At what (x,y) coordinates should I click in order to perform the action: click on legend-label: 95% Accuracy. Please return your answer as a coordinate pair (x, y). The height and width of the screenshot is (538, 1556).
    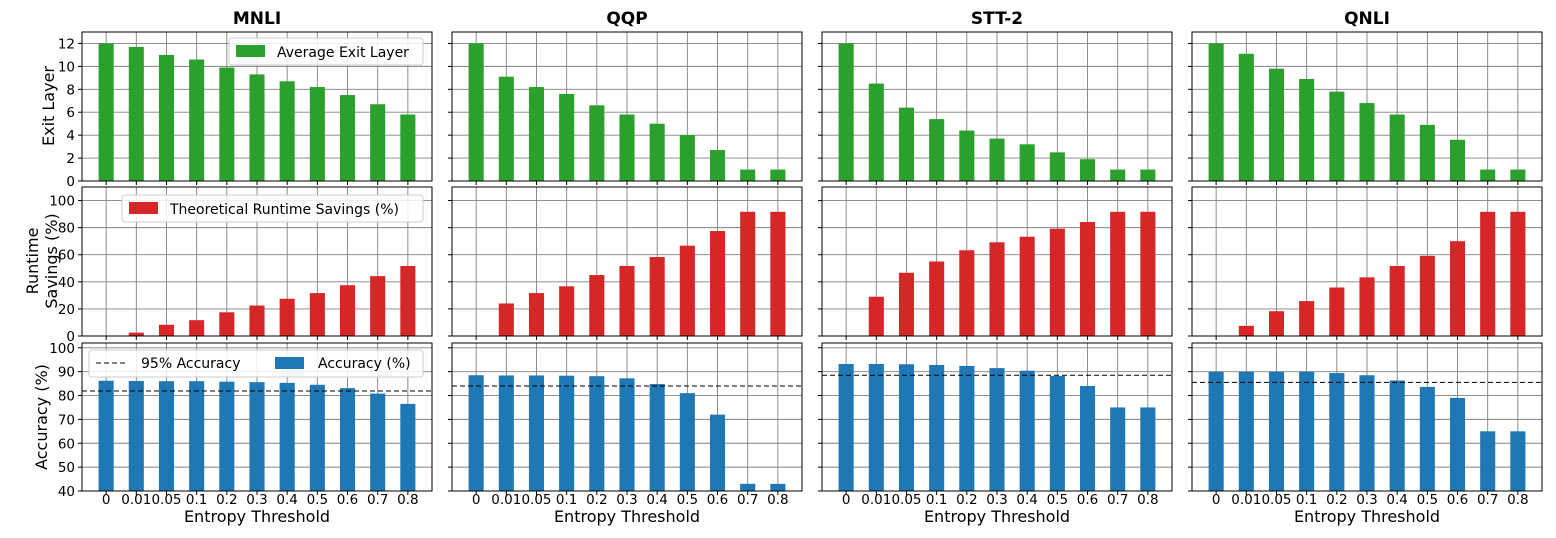
    Looking at the image, I should click on (190, 364).